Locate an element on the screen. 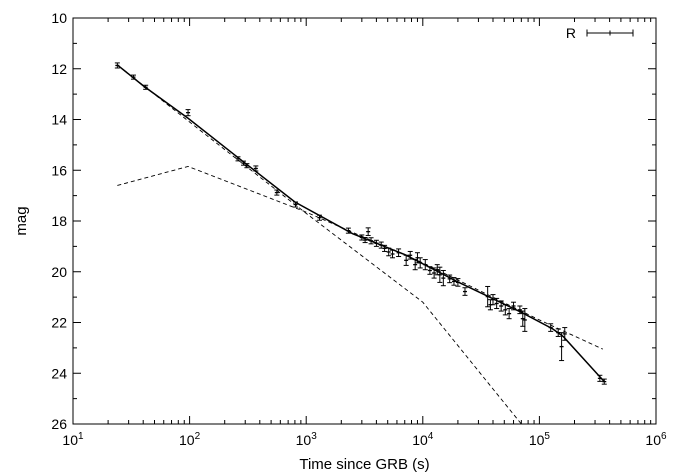 The width and height of the screenshot is (681, 474). y-tick-label: 24 is located at coordinates (59, 373).